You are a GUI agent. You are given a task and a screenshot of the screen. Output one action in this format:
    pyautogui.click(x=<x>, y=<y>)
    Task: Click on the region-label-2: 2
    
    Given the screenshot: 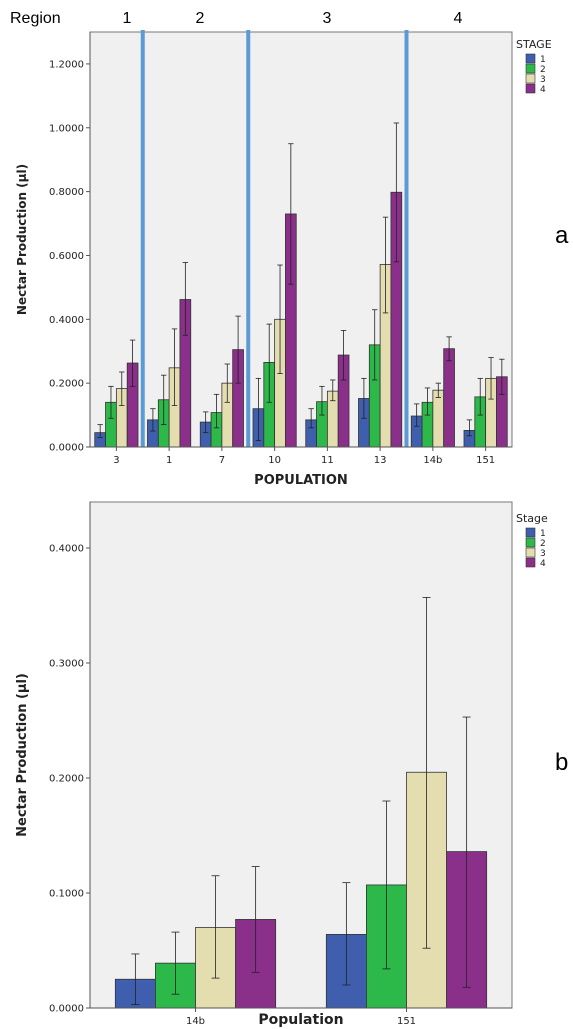 What is the action you would take?
    pyautogui.click(x=200, y=18)
    